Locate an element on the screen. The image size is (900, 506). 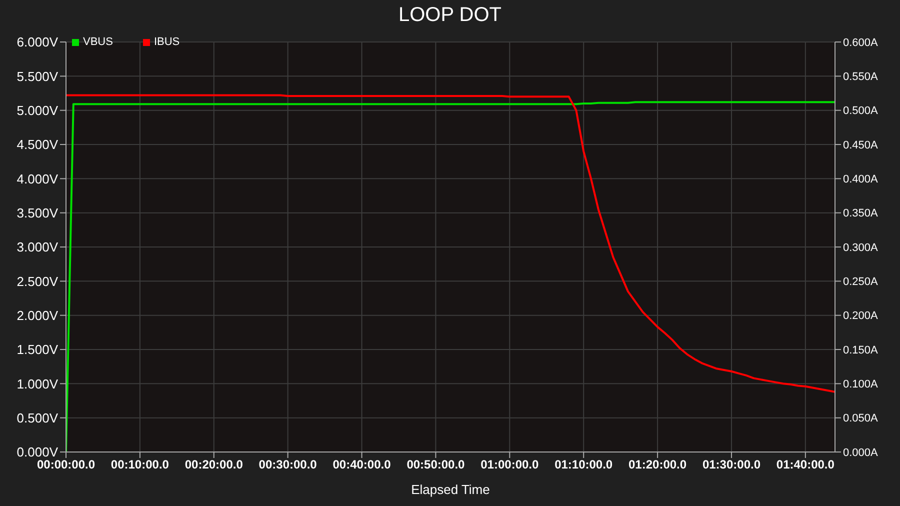
chart-title: LOOP DOT is located at coordinates (450, 15).